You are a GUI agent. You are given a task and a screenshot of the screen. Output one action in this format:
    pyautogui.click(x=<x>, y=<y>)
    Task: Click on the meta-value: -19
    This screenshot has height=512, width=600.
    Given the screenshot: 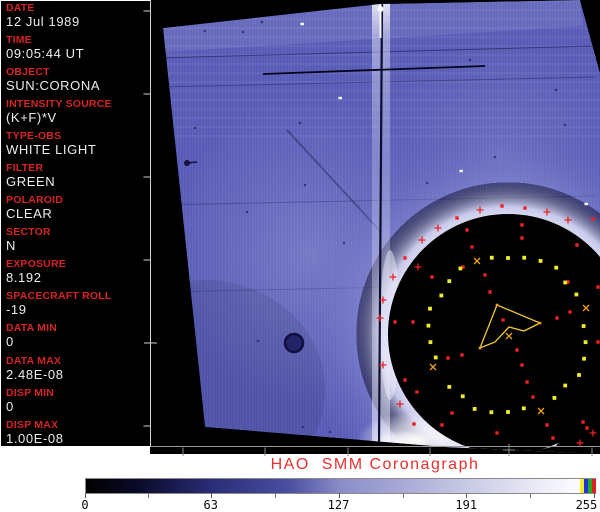 What is the action you would take?
    pyautogui.click(x=16, y=310)
    